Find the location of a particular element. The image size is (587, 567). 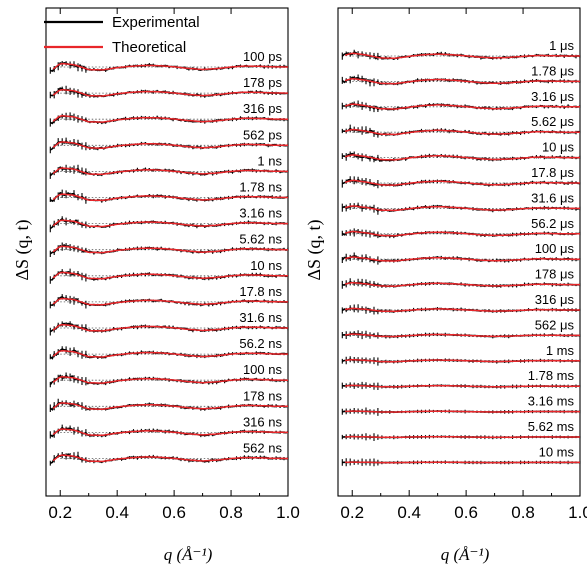

right-time-label-7: 56.2 μs is located at coordinates (552, 223).